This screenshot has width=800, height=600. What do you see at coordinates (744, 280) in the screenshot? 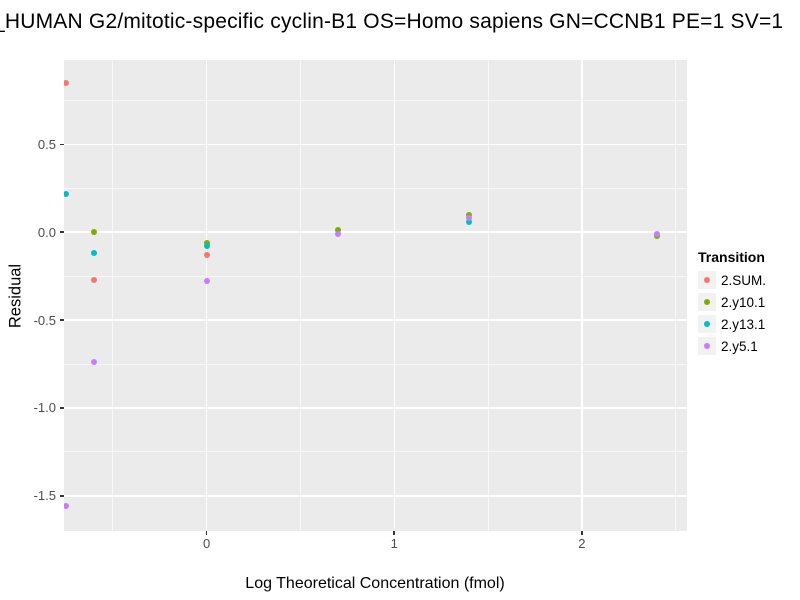
I see `legend-item-label: 2.SUM.` at bounding box center [744, 280].